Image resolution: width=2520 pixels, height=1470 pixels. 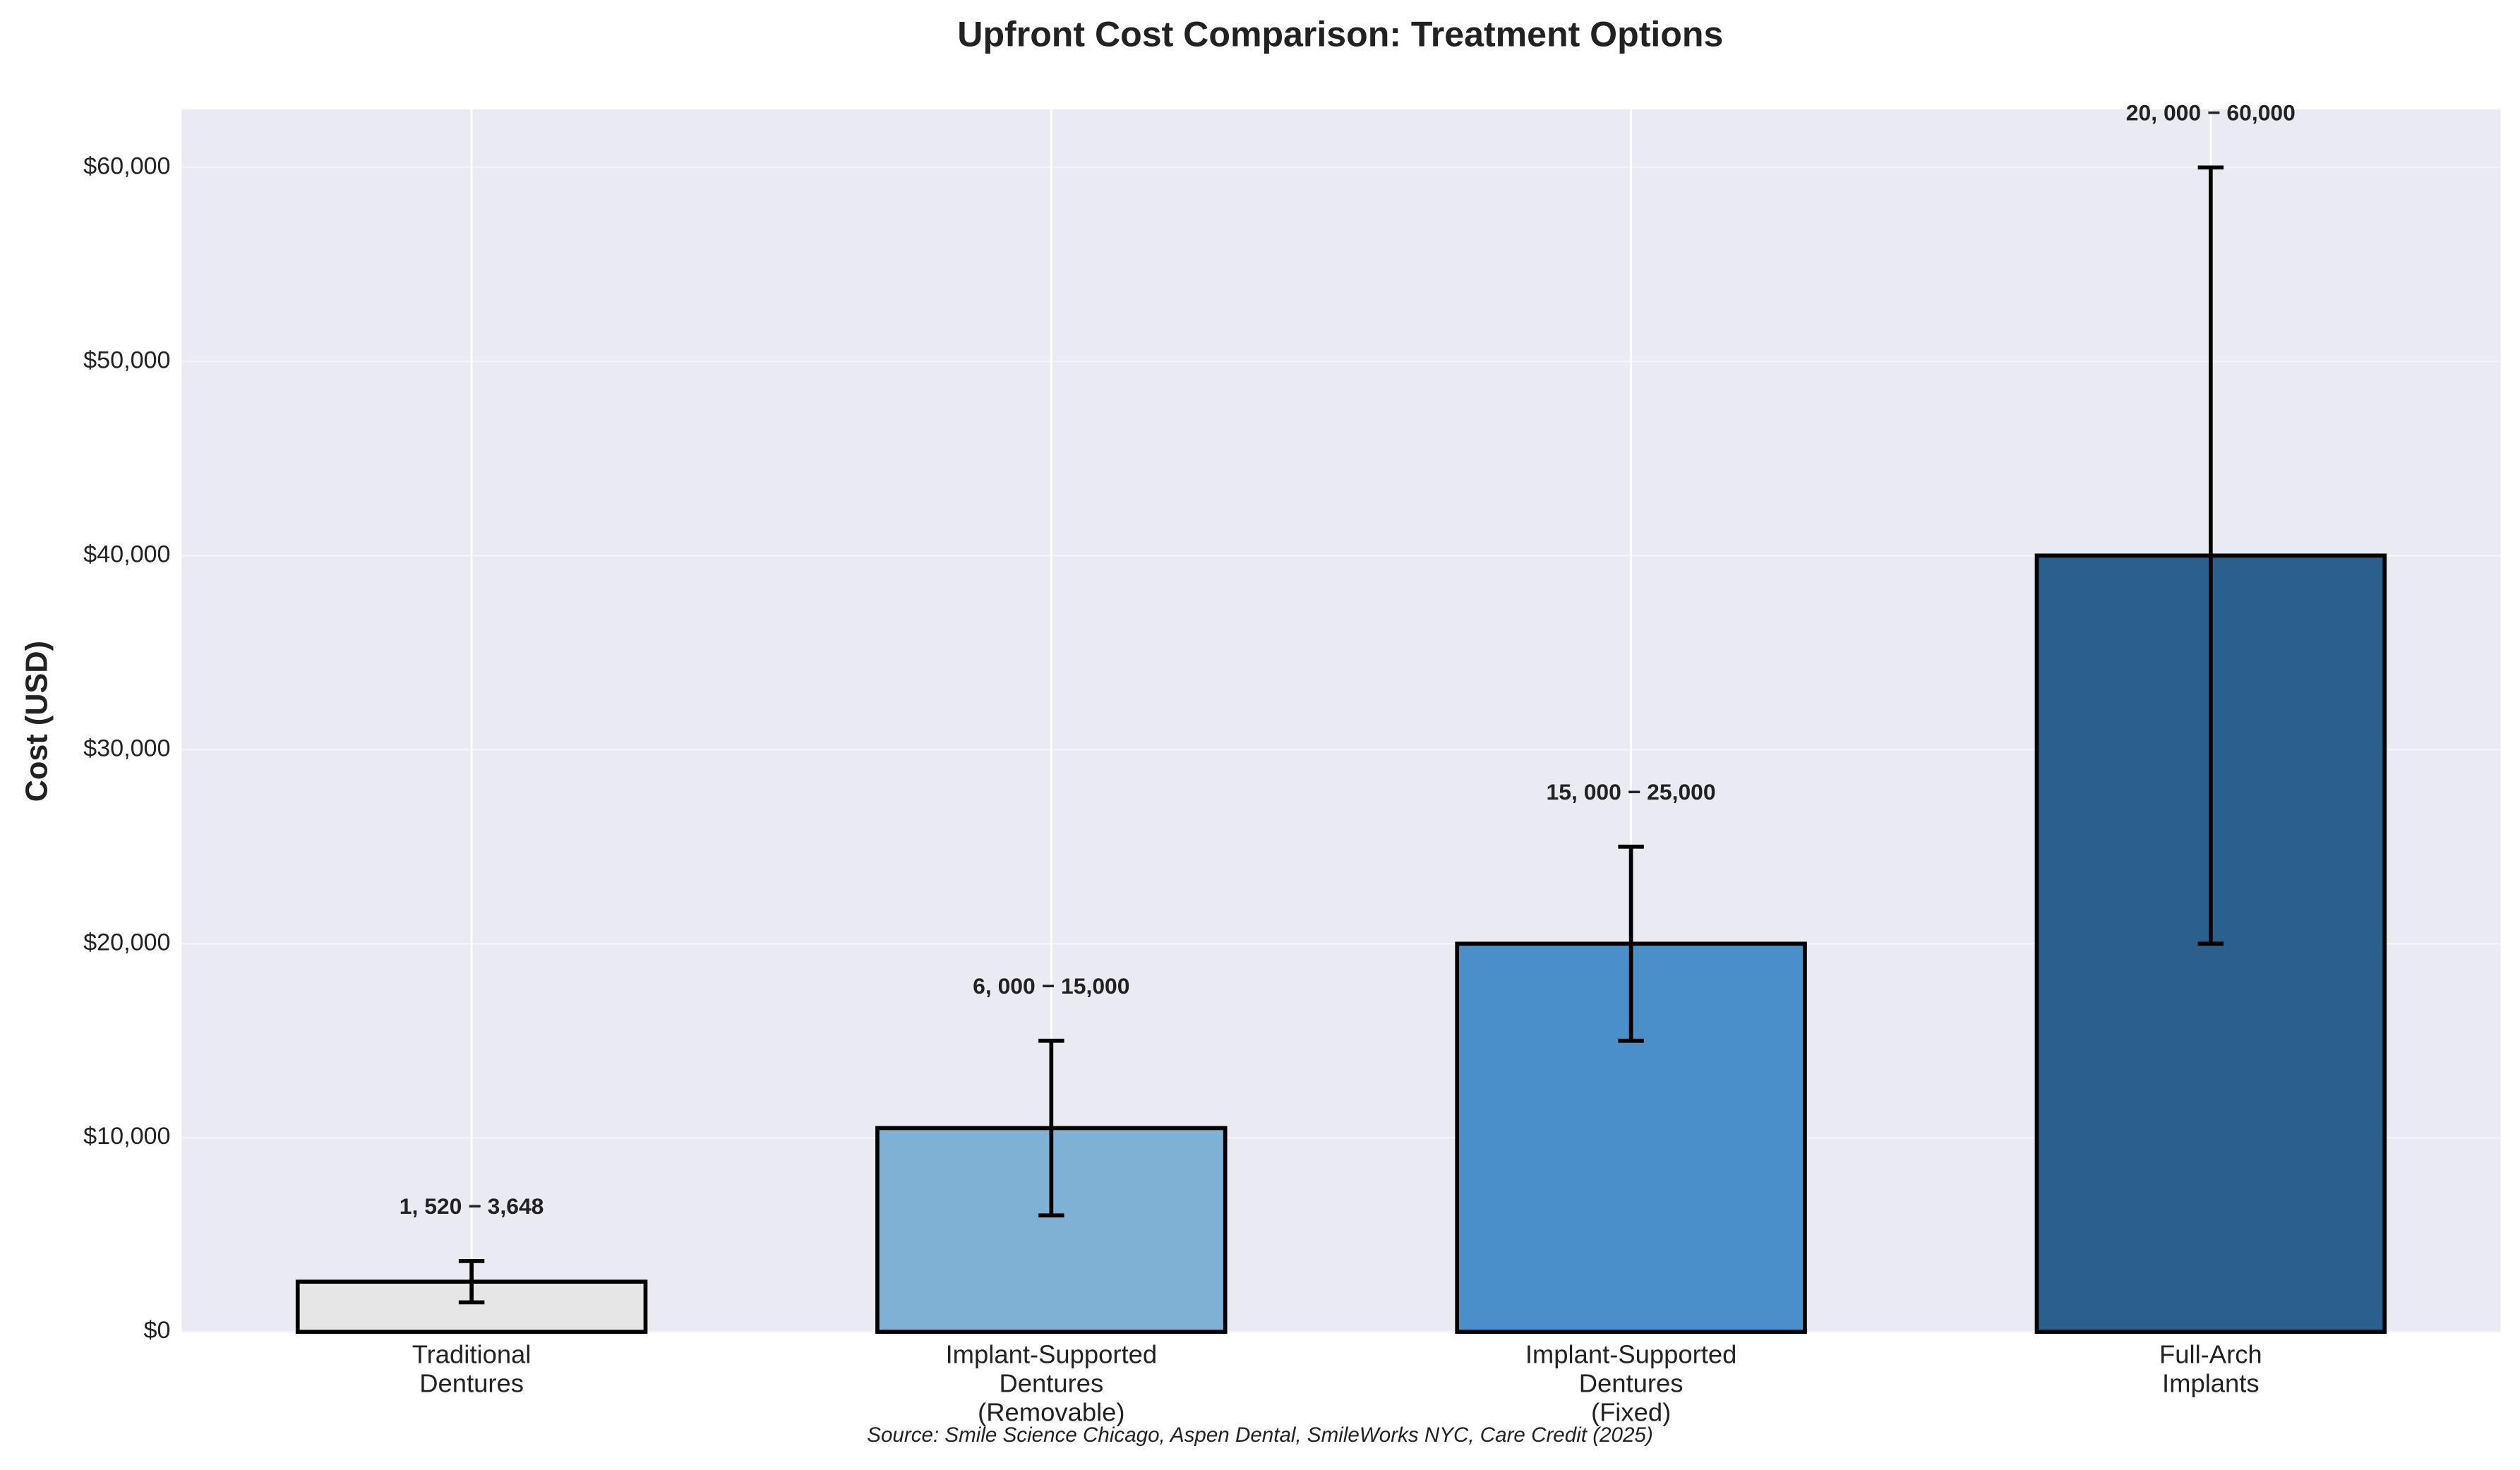 I want to click on y-tick-label: $20,000, so click(x=127, y=942).